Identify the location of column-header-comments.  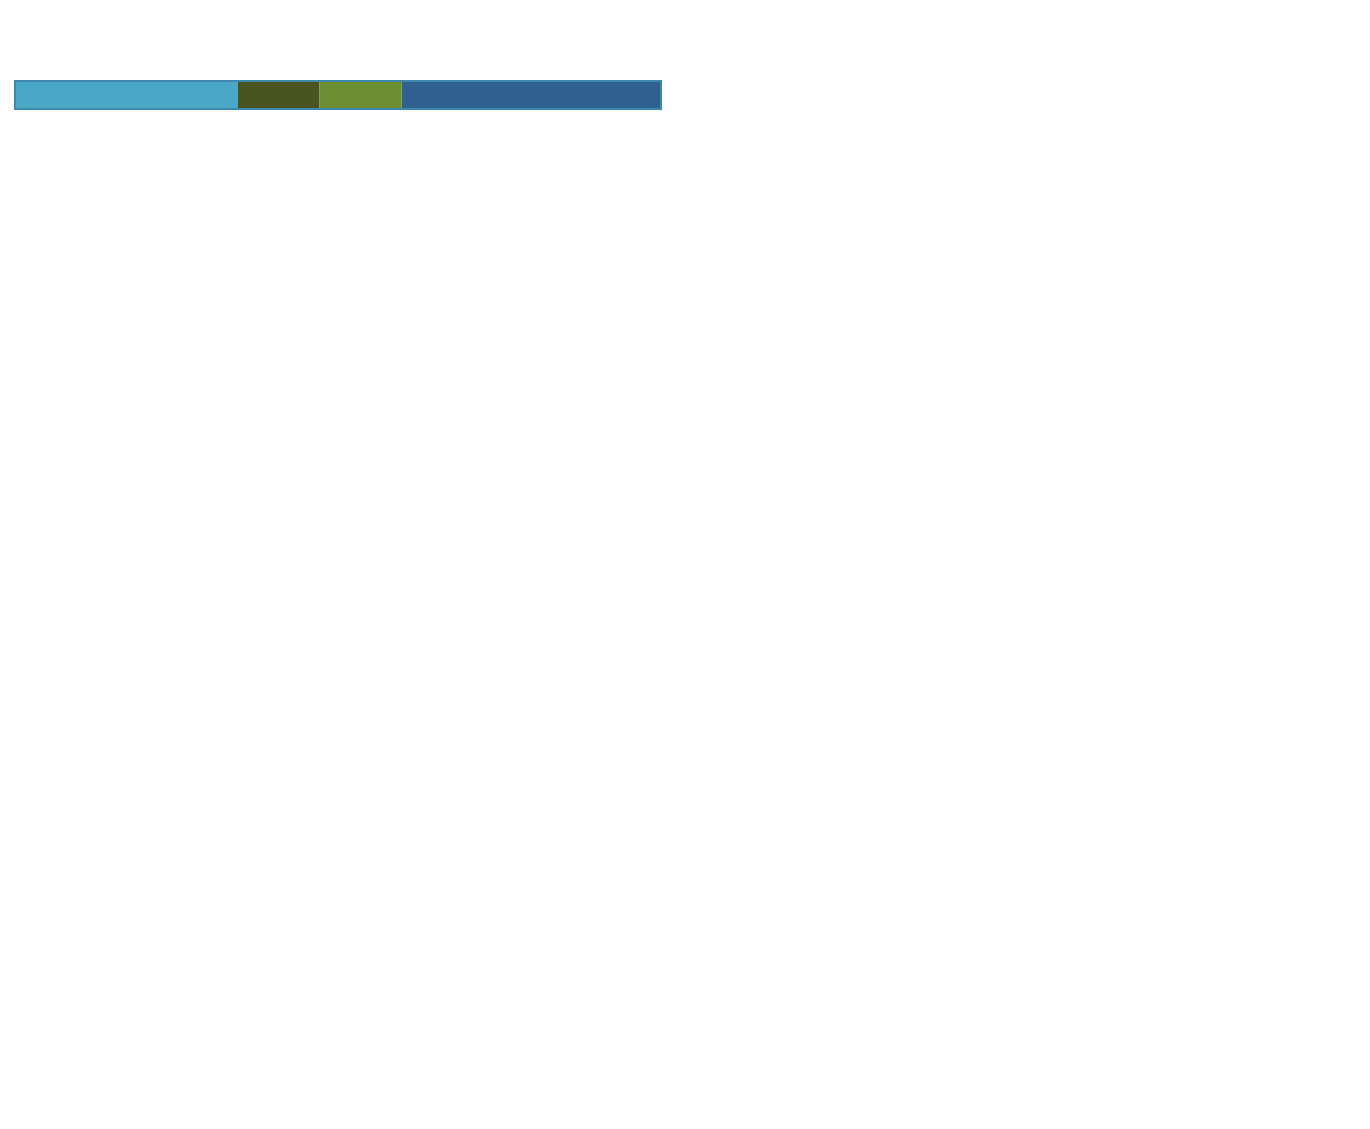
(531, 95).